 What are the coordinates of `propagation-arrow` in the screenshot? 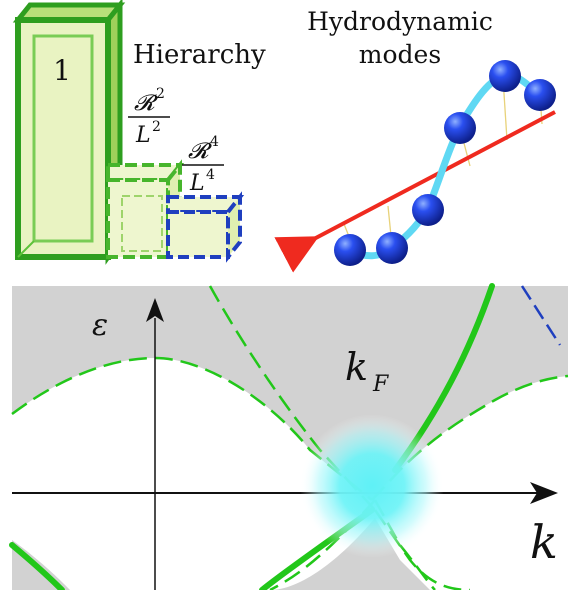 It's located at (415, 191).